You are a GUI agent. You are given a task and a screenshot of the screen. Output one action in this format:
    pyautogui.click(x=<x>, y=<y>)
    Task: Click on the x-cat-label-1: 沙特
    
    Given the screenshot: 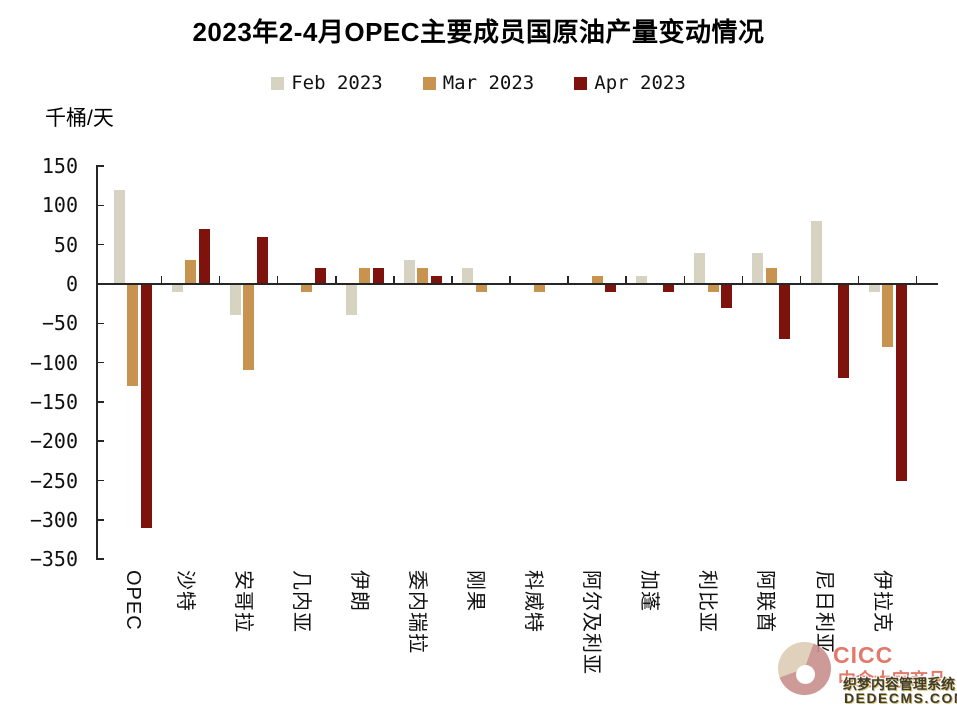 What is the action you would take?
    pyautogui.click(x=184, y=591)
    